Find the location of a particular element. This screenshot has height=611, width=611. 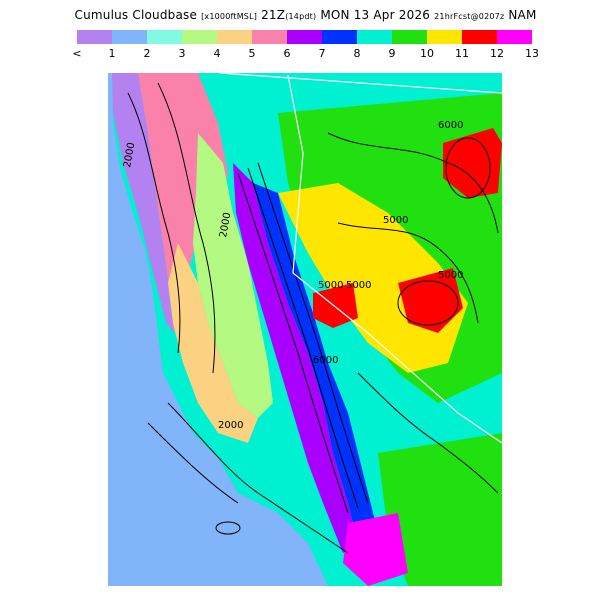

legend-label: 3 is located at coordinates (182, 53).